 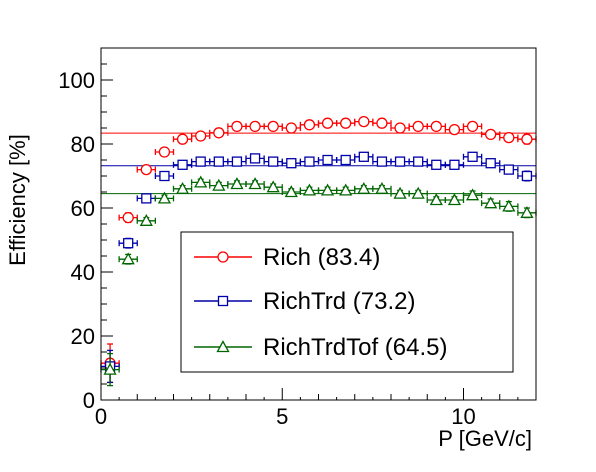 What do you see at coordinates (315, 408) in the screenshot?
I see `x-axis-ticks: 0 5 10` at bounding box center [315, 408].